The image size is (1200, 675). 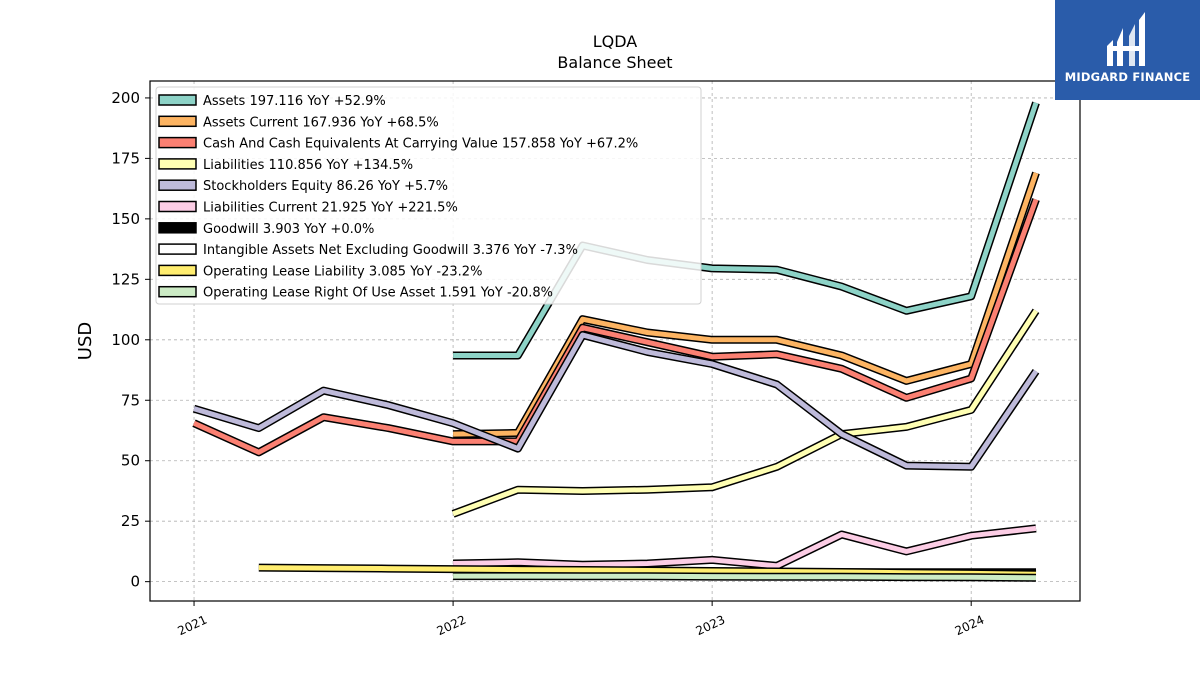 I want to click on brand-logo: MIDGARD FINANCE, so click(x=1127, y=50).